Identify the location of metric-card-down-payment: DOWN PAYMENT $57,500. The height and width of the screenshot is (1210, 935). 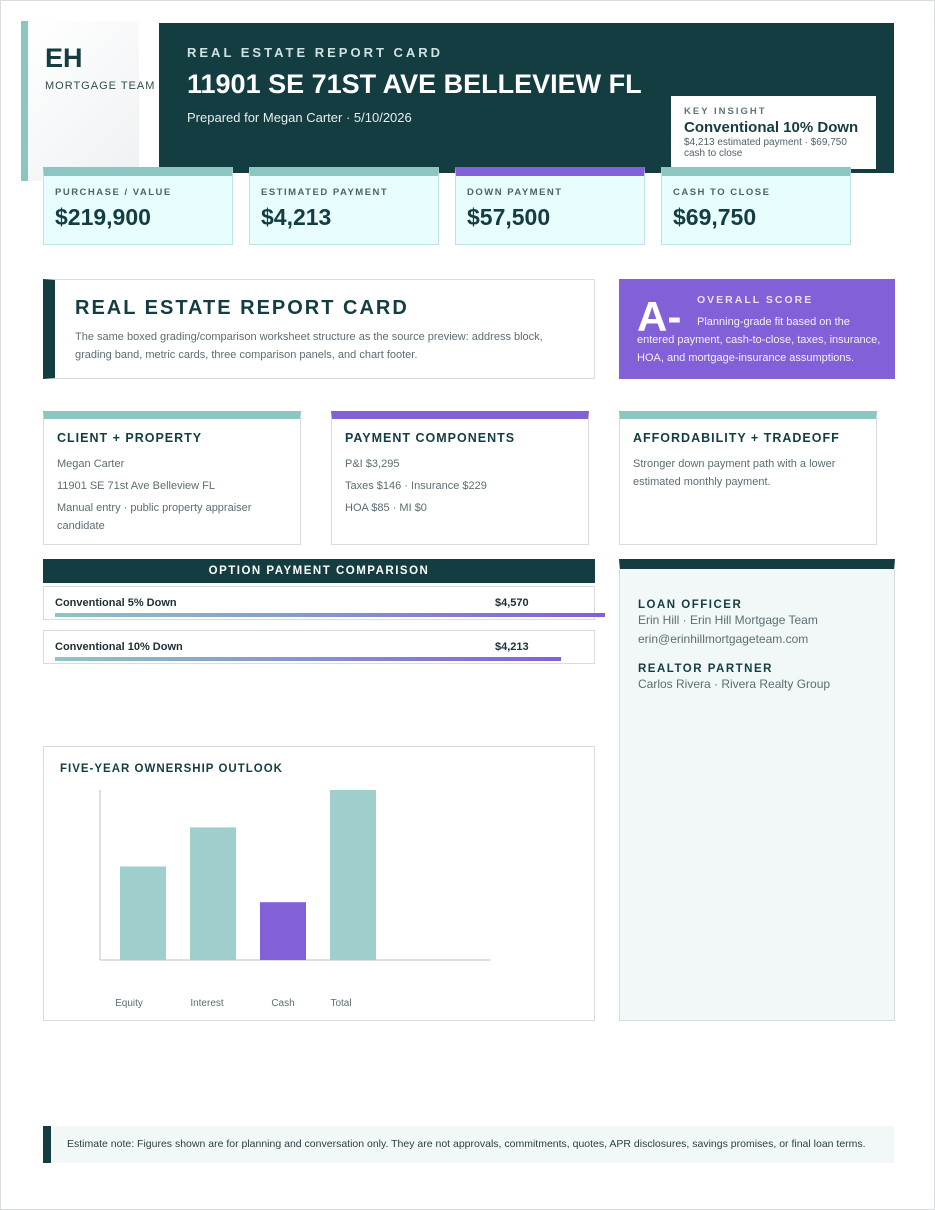
(550, 206).